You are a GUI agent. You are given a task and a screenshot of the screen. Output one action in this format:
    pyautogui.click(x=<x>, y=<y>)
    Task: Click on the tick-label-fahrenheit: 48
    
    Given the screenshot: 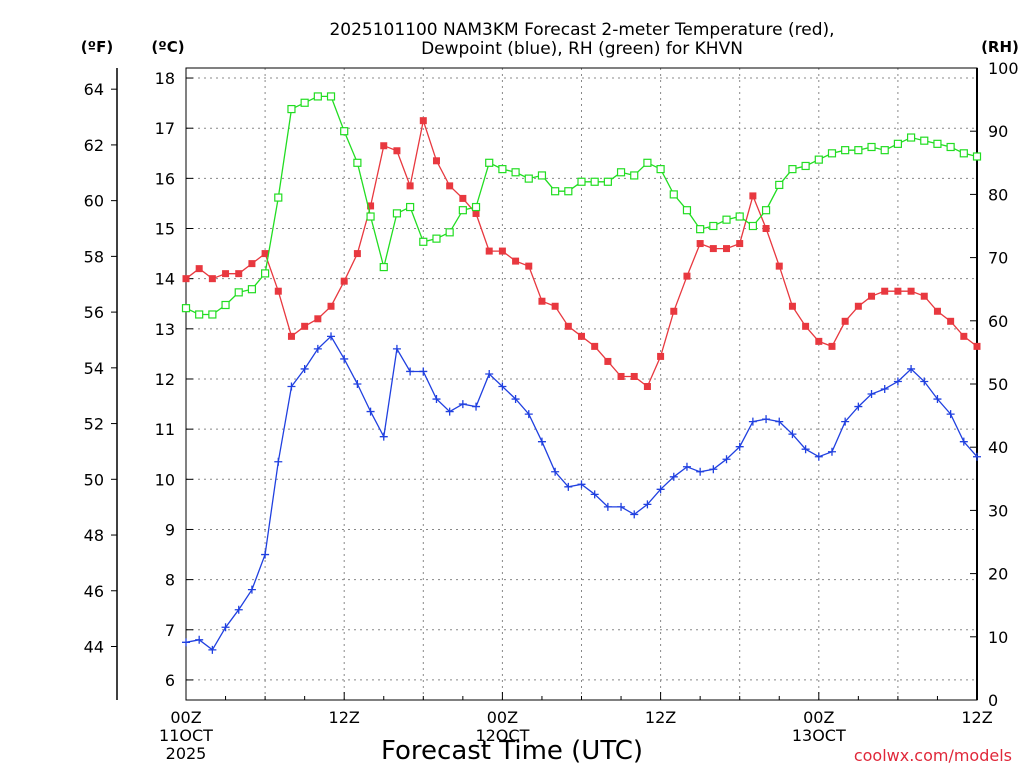 What is the action you would take?
    pyautogui.click(x=94, y=535)
    